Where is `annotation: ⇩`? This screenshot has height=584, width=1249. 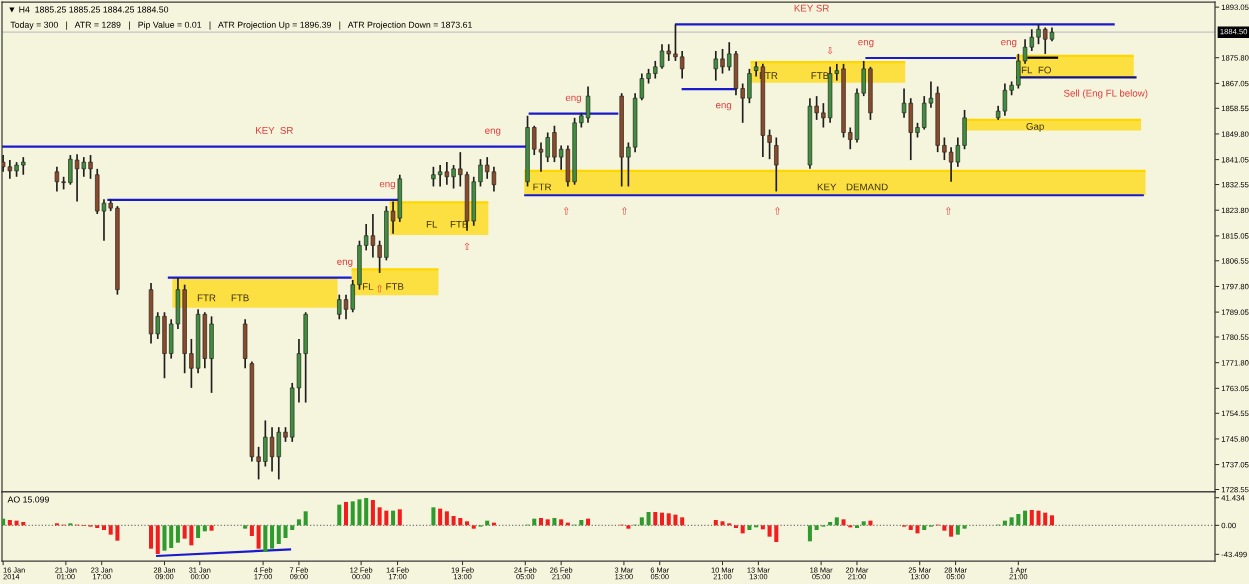
annotation: ⇩ is located at coordinates (830, 50).